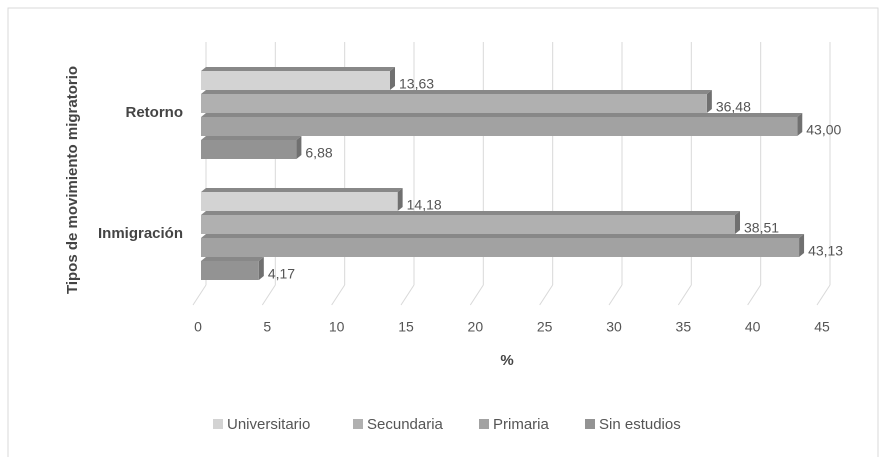 This screenshot has width=883, height=457. Describe the element at coordinates (267, 327) in the screenshot. I see `x-tick-label: 5` at that location.